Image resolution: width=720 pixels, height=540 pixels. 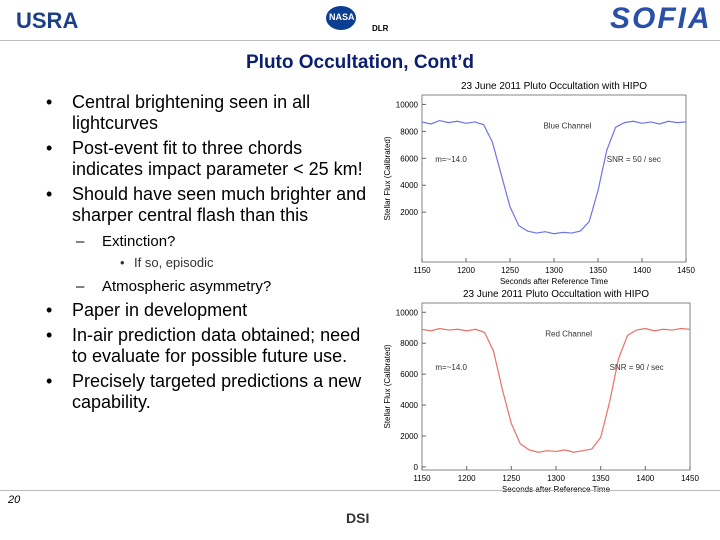 I want to click on annotation: Blue Channel, so click(x=567, y=125).